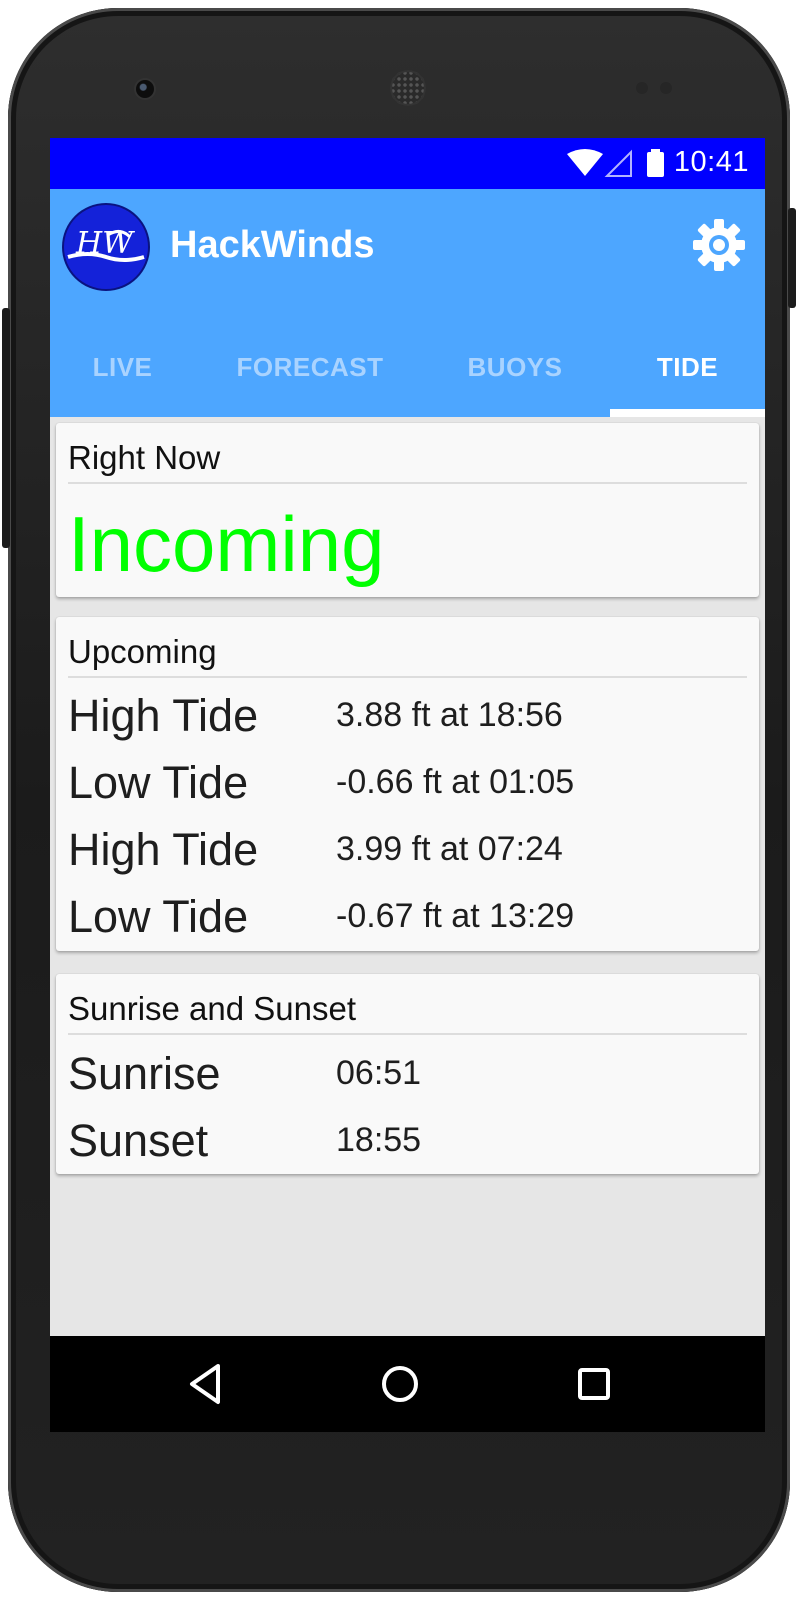 The width and height of the screenshot is (800, 1600). I want to click on app-logo: HW, so click(106, 247).